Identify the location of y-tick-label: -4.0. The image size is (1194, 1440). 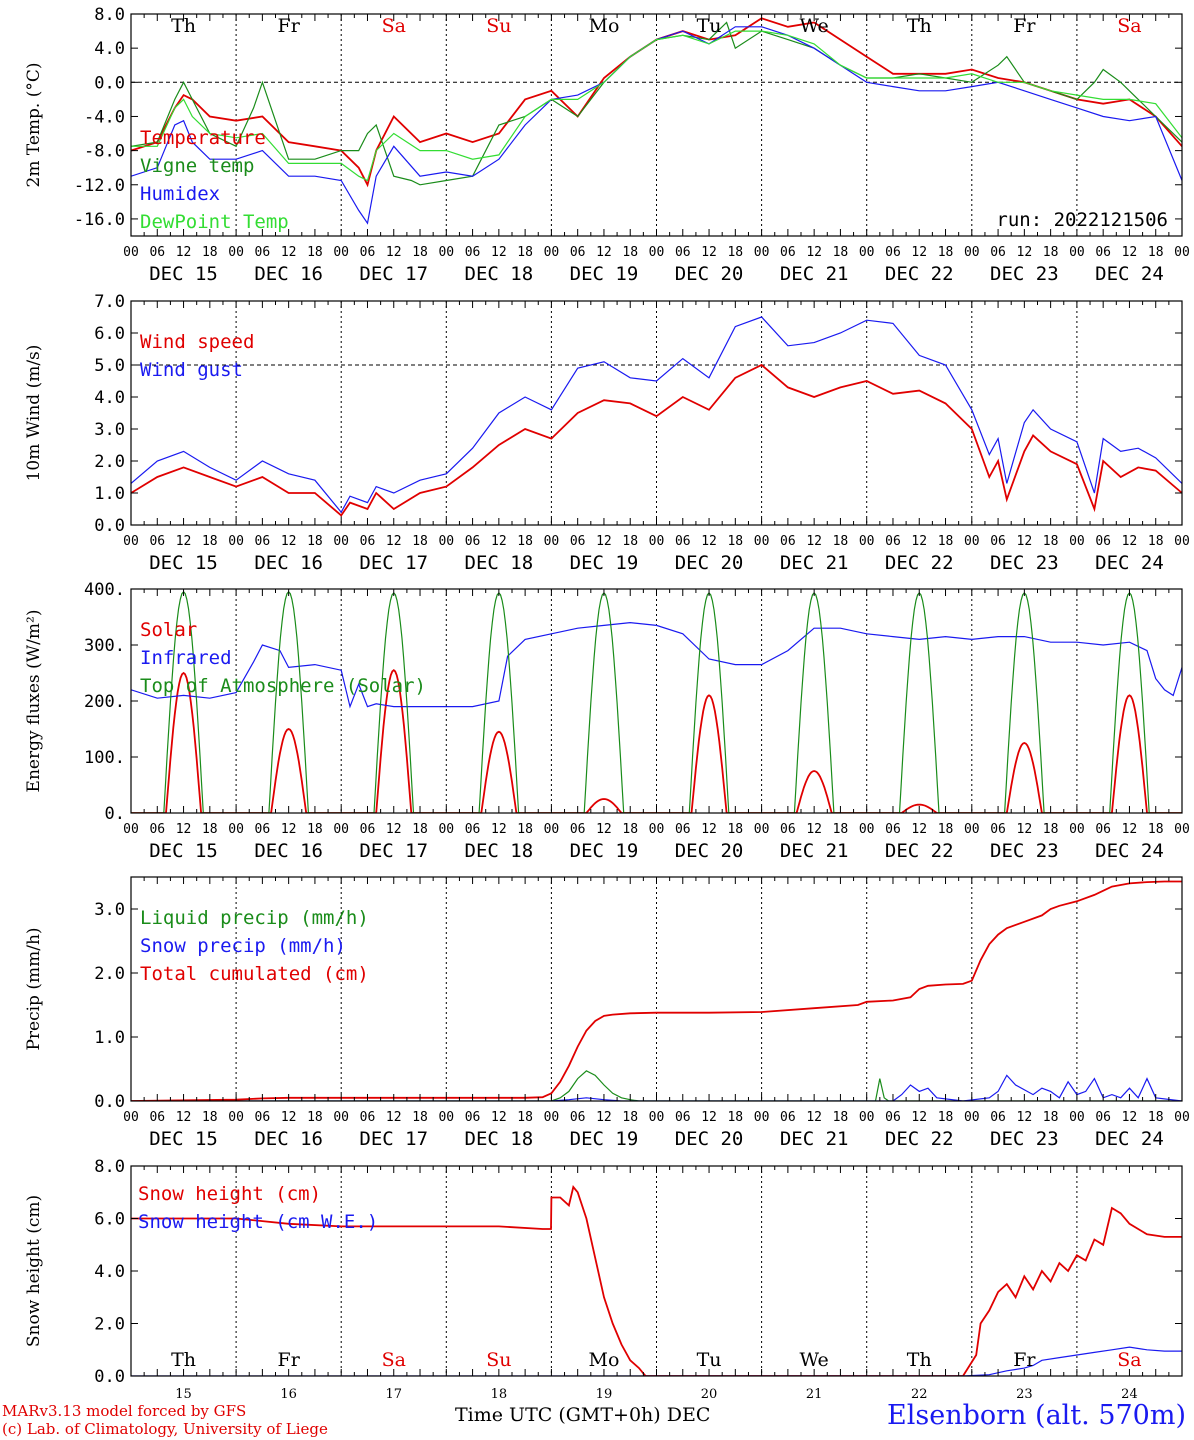
(104, 117).